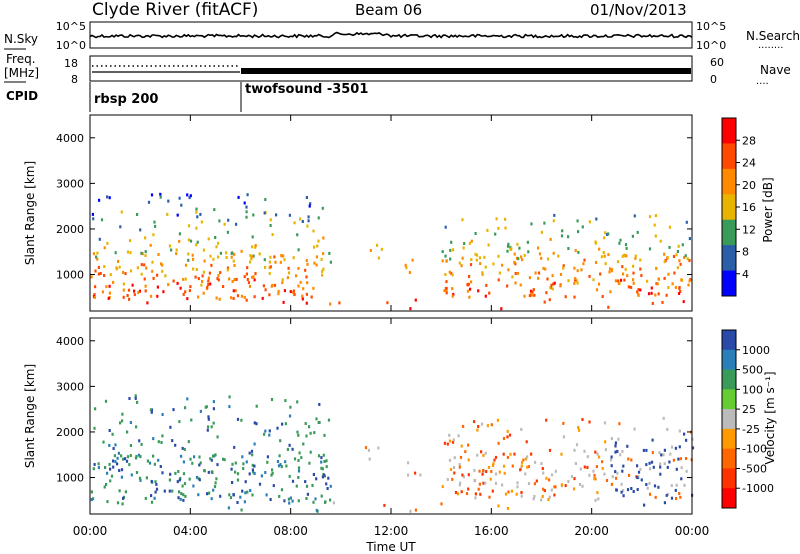 The height and width of the screenshot is (554, 800). What do you see at coordinates (711, 45) in the screenshot?
I see `noise-tick-right-bottom: 10^0` at bounding box center [711, 45].